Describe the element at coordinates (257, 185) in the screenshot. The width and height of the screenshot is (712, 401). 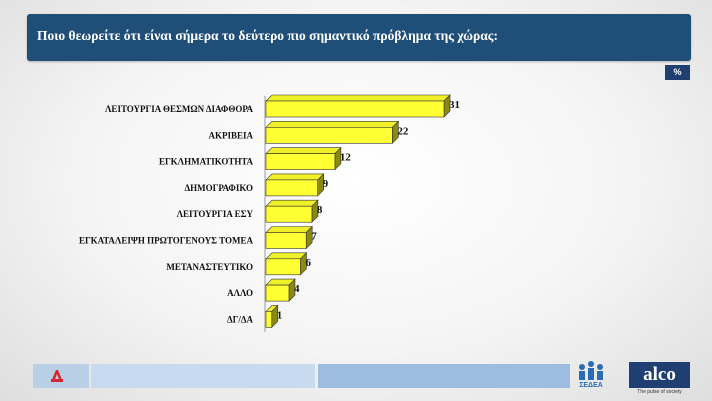
I see `bar-group: ΔΗΜΟΓΡΑΦΙΚΟ 9` at that location.